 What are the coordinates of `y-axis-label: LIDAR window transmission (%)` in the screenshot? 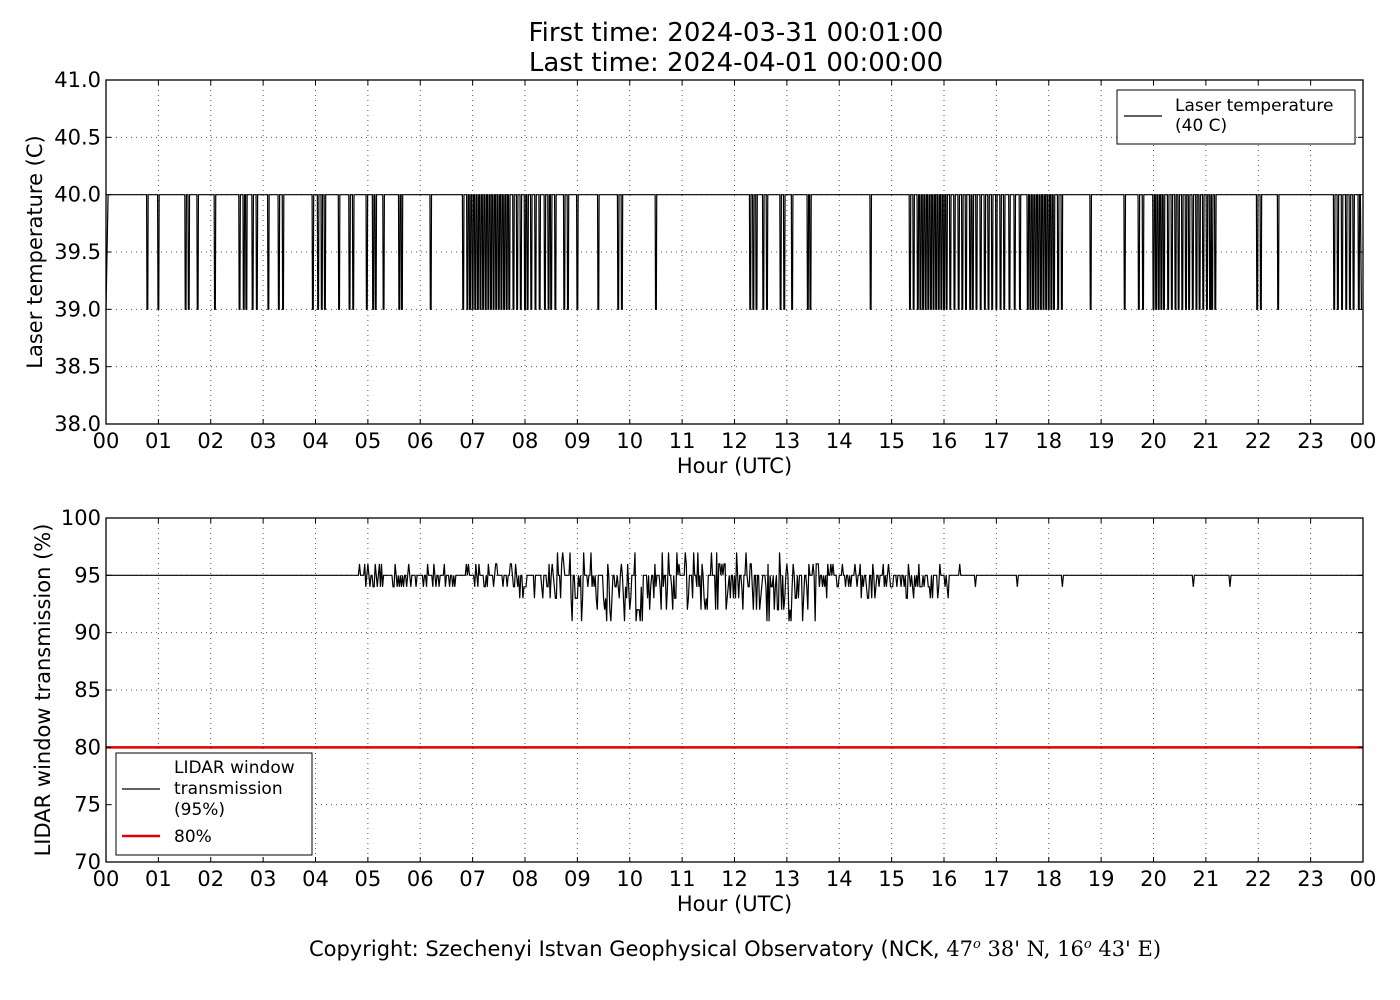 It's located at (43, 690).